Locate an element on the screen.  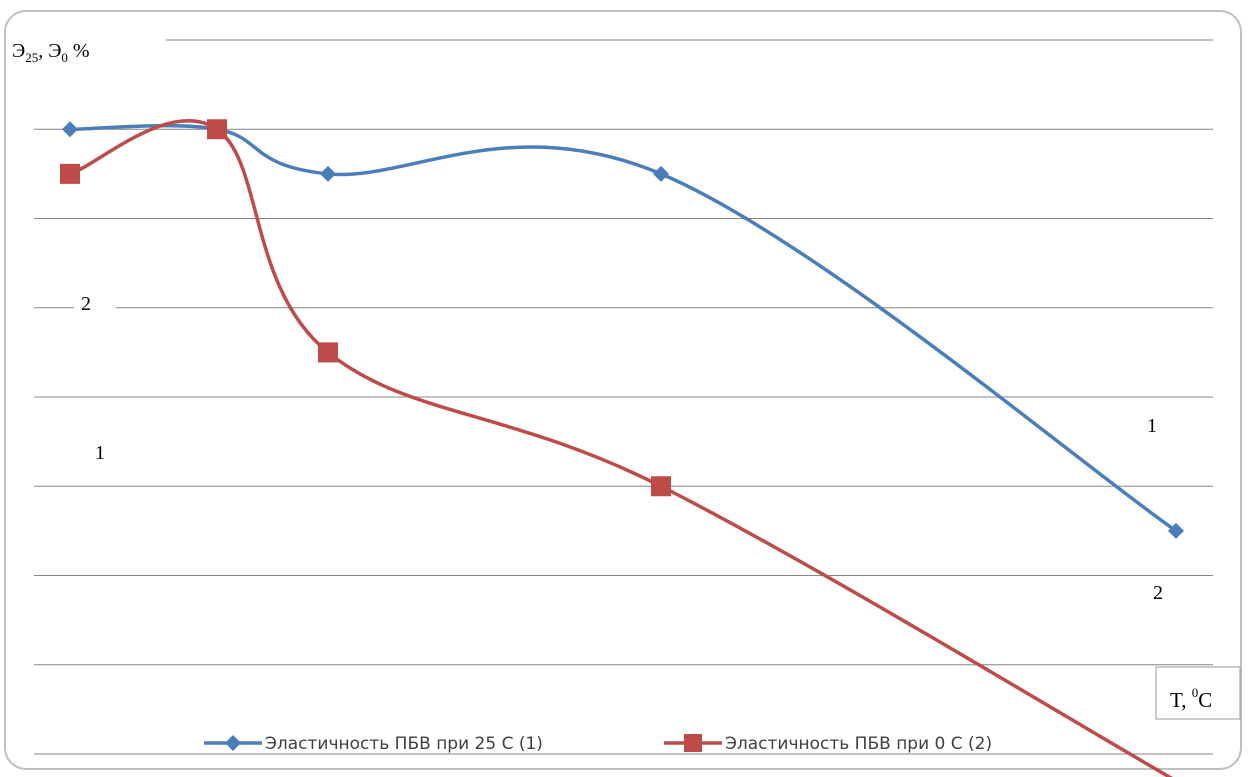
legend-label-series-1: Эластичность ПБВ при 25 С (1) is located at coordinates (404, 744).